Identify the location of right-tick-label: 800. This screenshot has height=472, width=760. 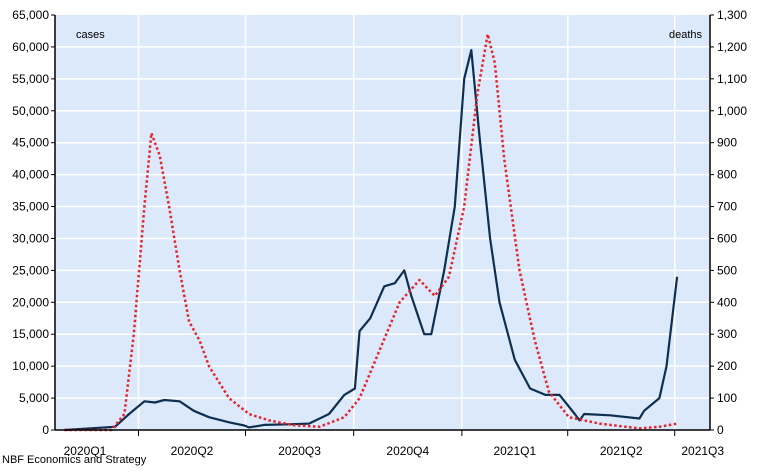
(727, 175).